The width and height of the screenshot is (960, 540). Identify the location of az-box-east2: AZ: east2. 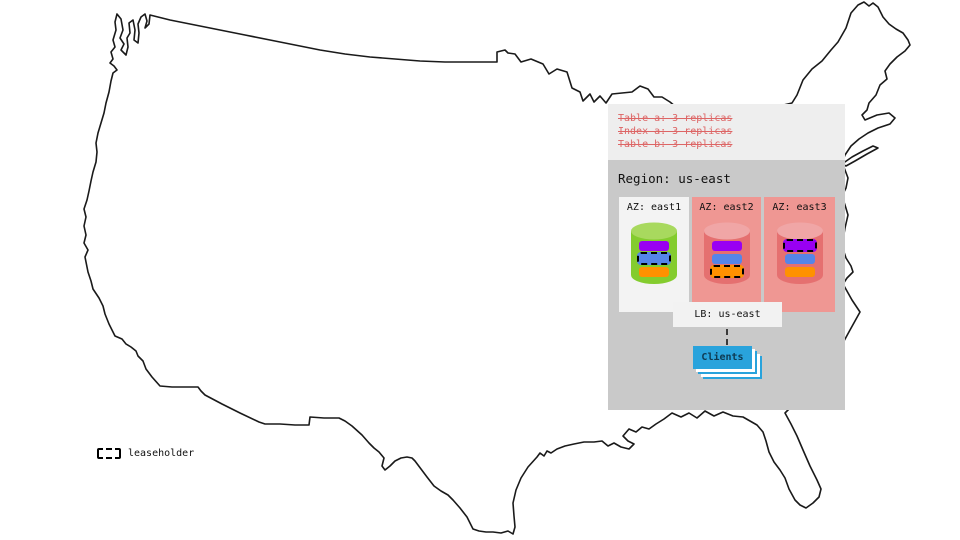
(726, 254).